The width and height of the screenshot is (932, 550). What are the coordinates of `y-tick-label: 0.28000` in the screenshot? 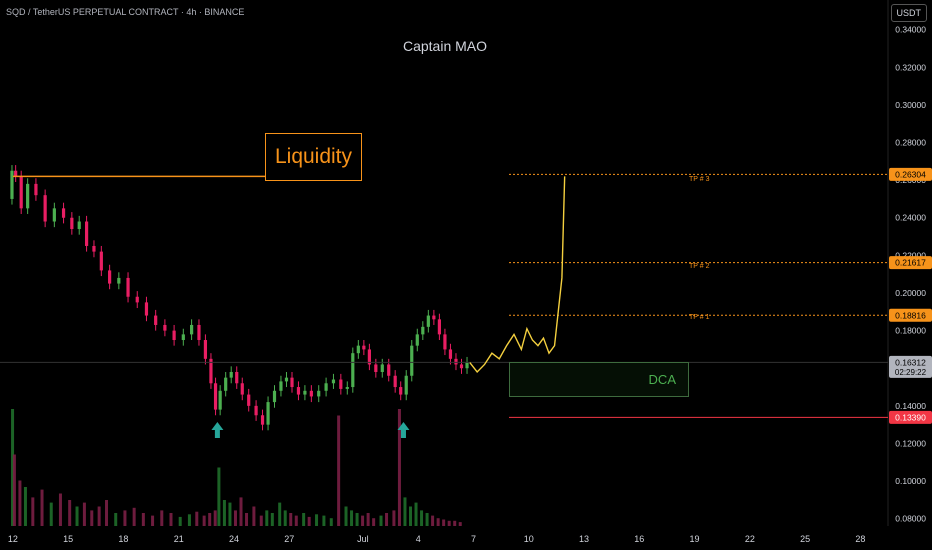 It's located at (910, 143).